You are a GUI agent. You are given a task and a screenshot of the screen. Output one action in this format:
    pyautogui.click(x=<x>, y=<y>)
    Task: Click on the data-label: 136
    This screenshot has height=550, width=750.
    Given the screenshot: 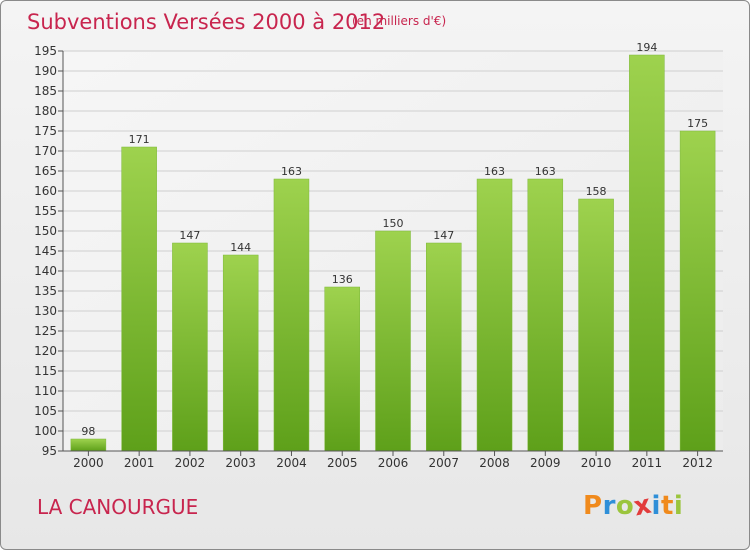 What is the action you would take?
    pyautogui.click(x=342, y=279)
    